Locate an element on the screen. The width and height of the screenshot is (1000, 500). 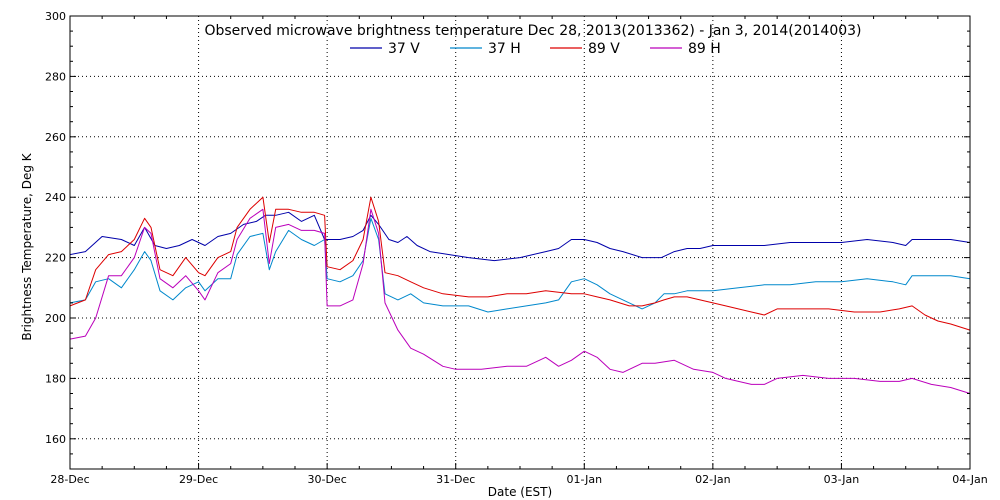
legend-label: 89 H is located at coordinates (704, 49).